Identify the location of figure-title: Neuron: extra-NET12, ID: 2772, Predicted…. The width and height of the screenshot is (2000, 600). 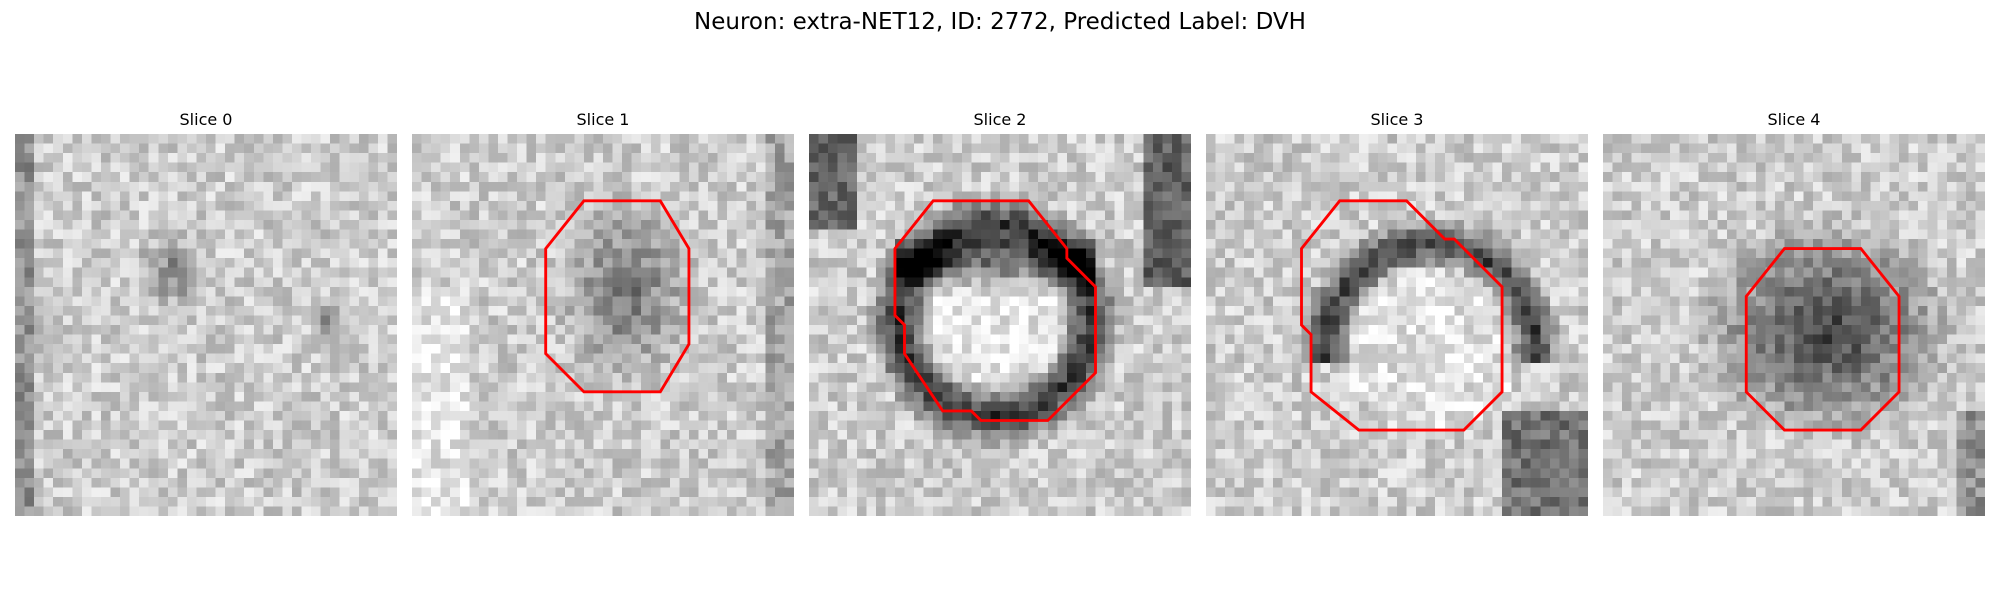
(1000, 22).